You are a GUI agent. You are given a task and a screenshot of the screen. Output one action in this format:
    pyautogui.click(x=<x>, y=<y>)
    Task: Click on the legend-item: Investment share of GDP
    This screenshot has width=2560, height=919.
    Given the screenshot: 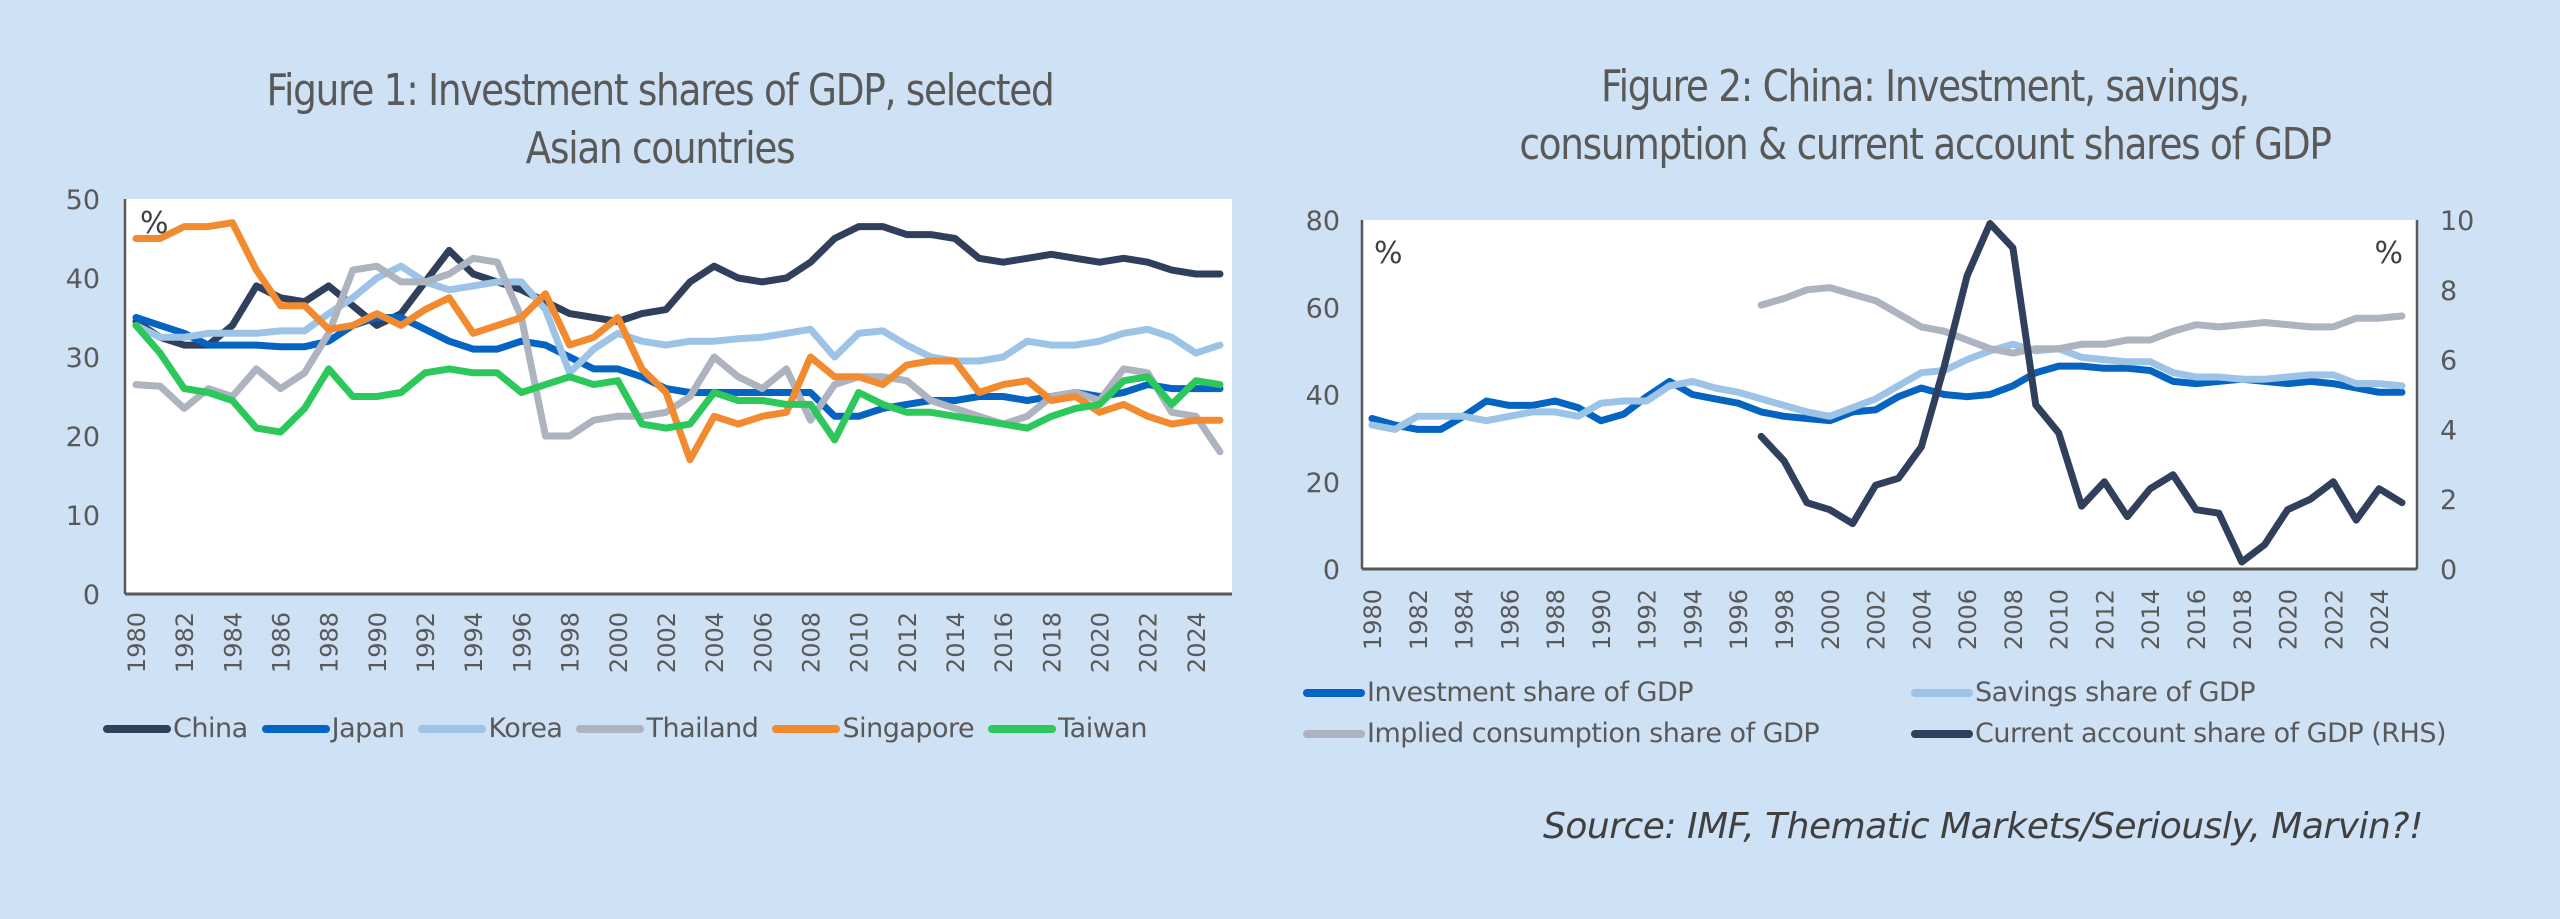 What is the action you would take?
    pyautogui.click(x=1607, y=692)
    